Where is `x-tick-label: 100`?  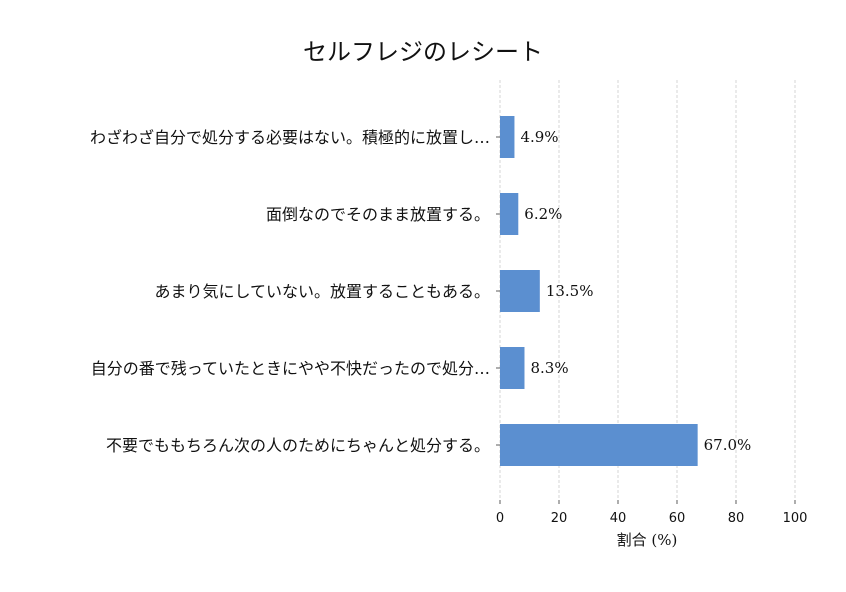 x-tick-label: 100 is located at coordinates (795, 518).